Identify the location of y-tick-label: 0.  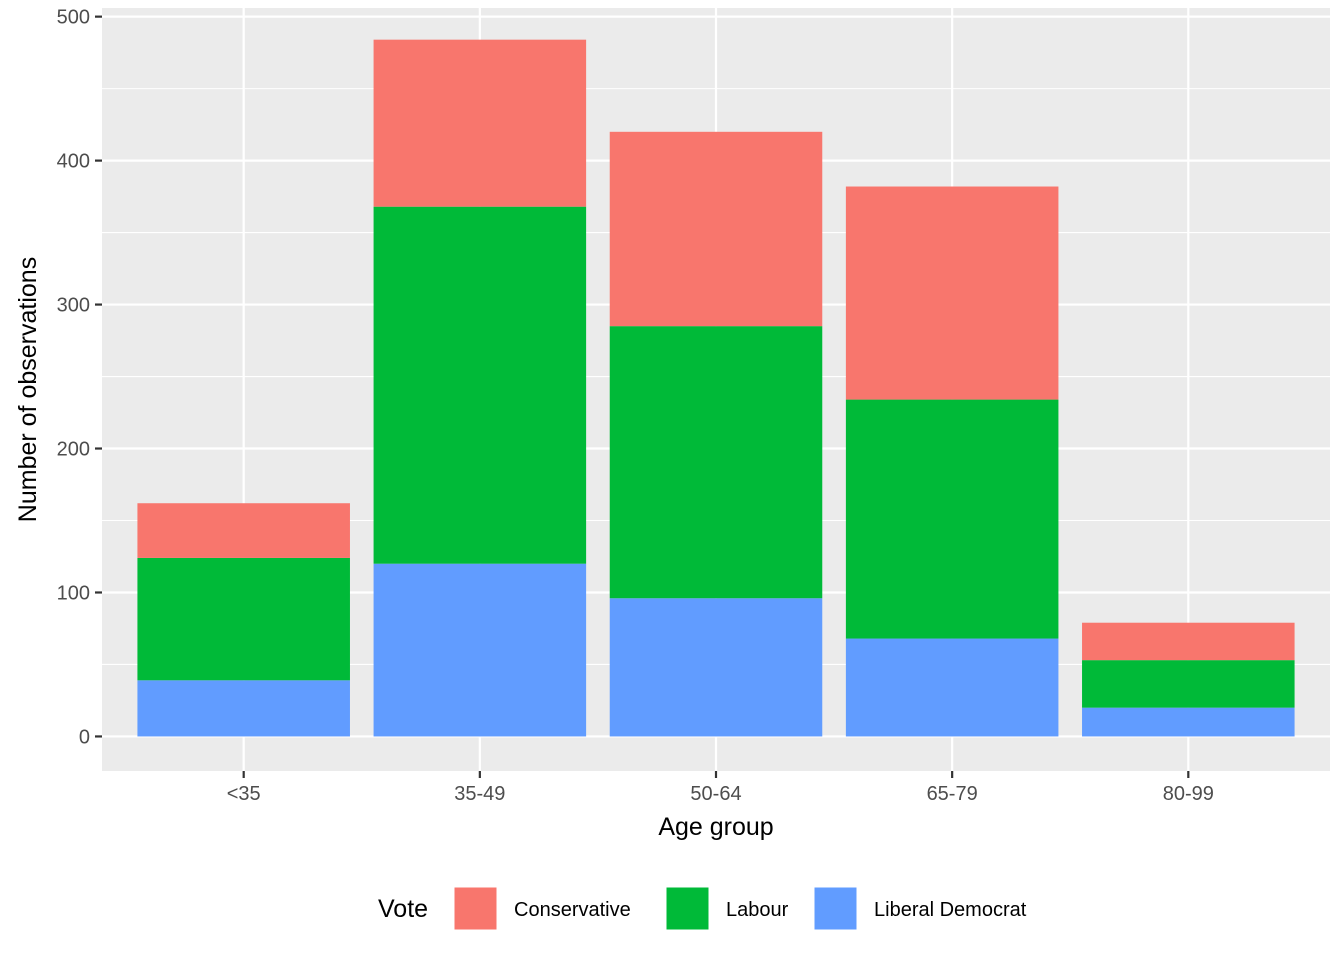
(84, 737).